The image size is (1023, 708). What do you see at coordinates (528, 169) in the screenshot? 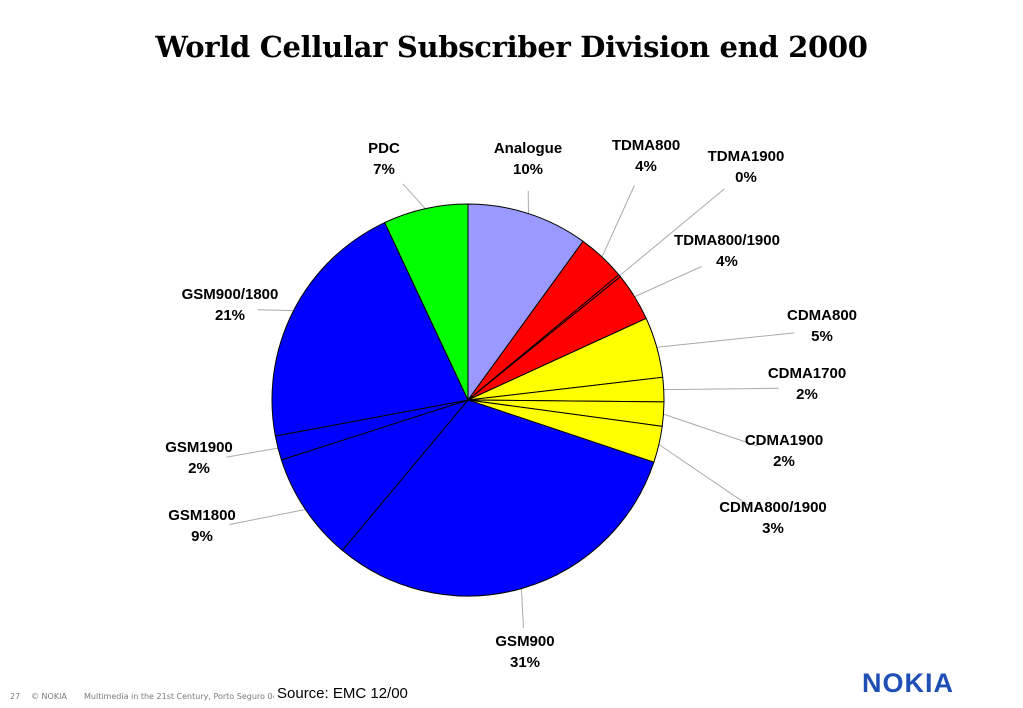
I see `slice-label-value: 10%` at bounding box center [528, 169].